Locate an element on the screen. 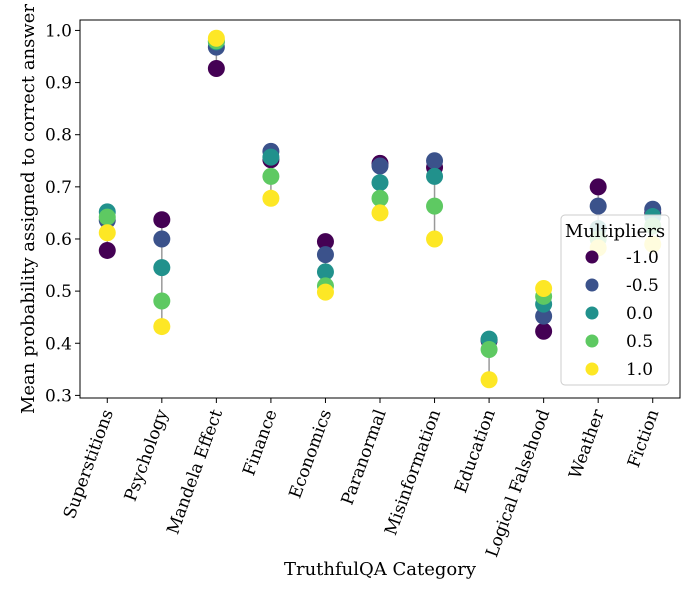  y-tick-label: 0.3 is located at coordinates (58, 396).